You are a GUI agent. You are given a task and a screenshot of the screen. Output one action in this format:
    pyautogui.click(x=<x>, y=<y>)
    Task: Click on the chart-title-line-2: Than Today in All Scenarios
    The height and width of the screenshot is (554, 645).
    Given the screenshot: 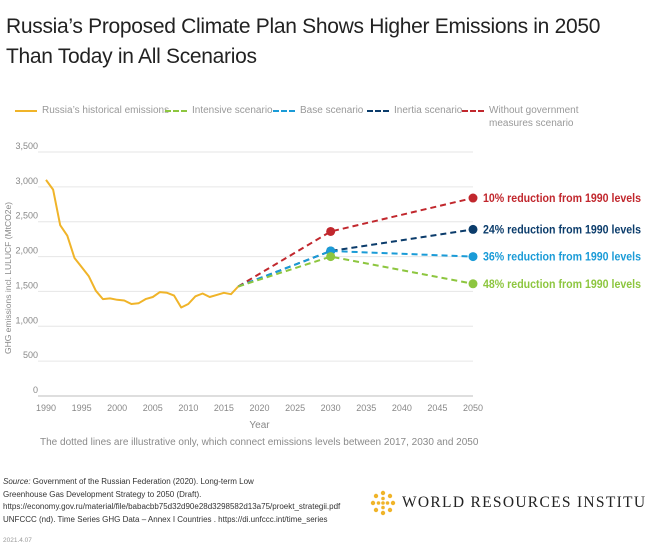 What is the action you would take?
    pyautogui.click(x=131, y=56)
    